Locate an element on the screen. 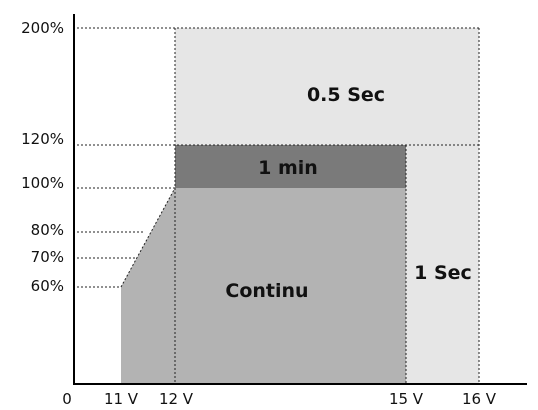 Image resolution: width=538 pixels, height=410 pixels. x-tick-11v: 11 V is located at coordinates (121, 399).